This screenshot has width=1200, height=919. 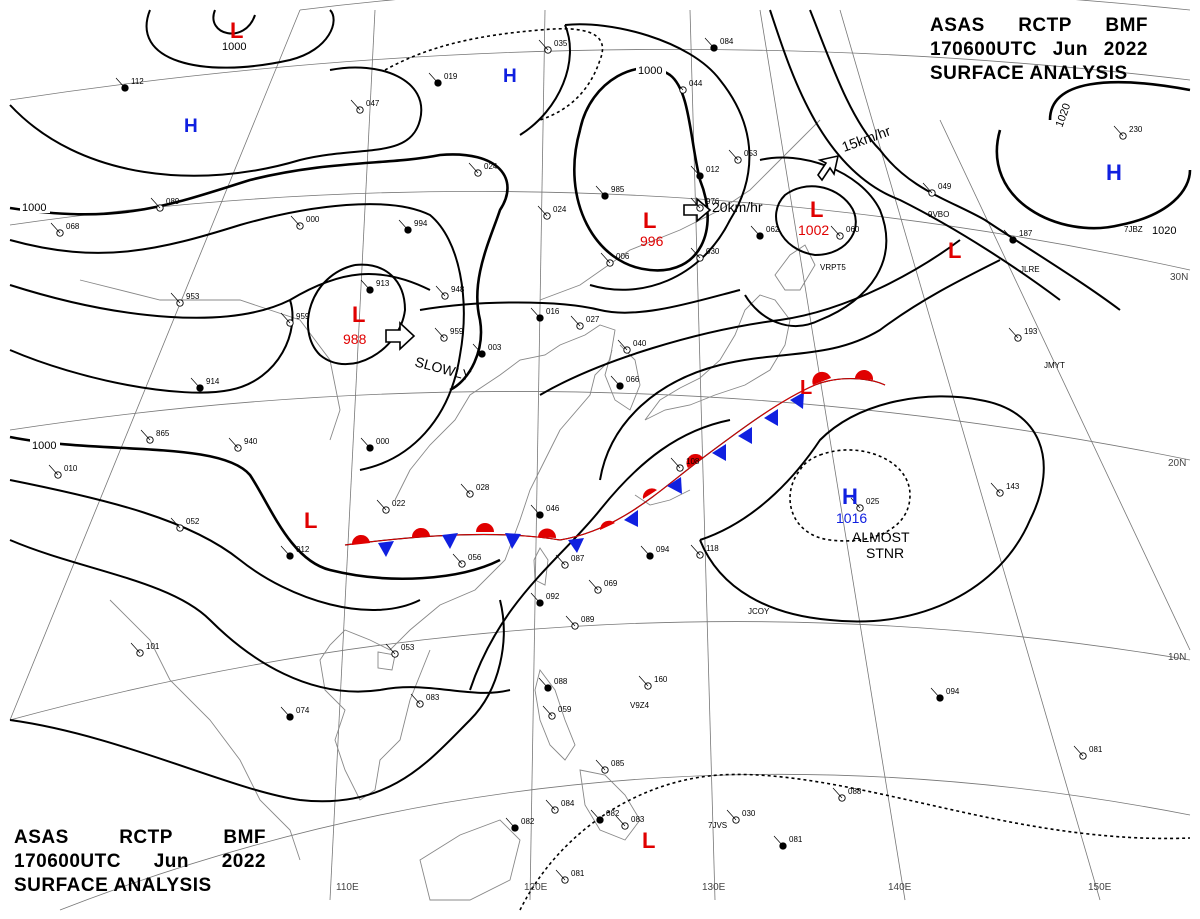 What do you see at coordinates (1179, 277) in the screenshot?
I see `latitude-label: 30N` at bounding box center [1179, 277].